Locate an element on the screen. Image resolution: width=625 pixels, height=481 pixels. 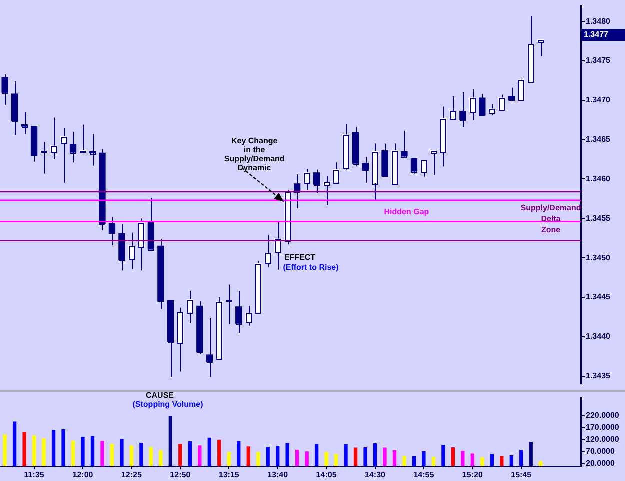
y-tick-label: 1.3465 is located at coordinates (599, 139).